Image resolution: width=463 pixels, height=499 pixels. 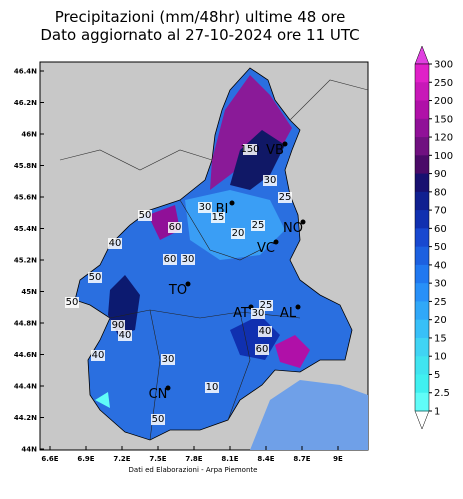 I want to click on lat-tick-label: 46.4N, so click(x=25, y=72).